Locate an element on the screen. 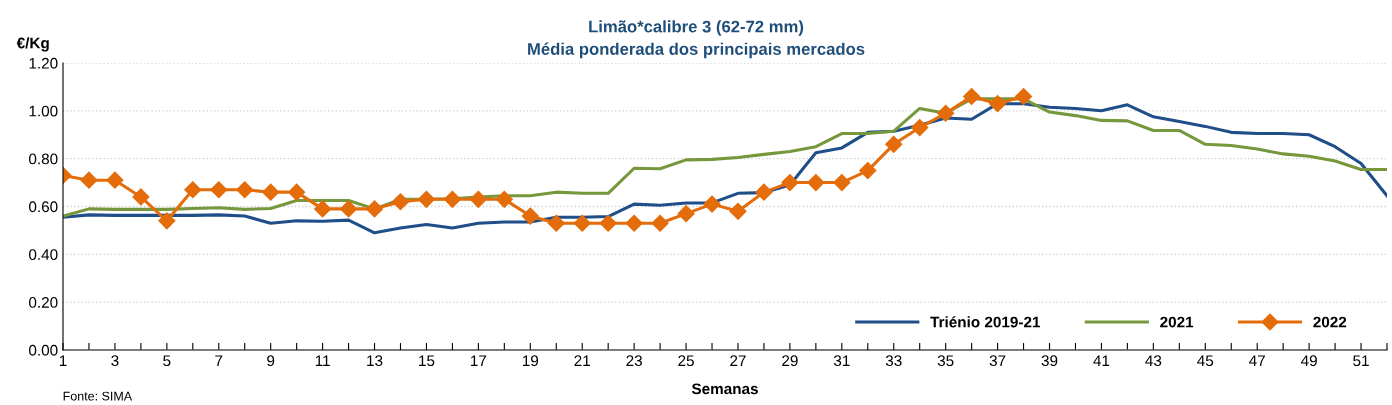 The image size is (1392, 405). legend-label: 2021 is located at coordinates (1177, 322).